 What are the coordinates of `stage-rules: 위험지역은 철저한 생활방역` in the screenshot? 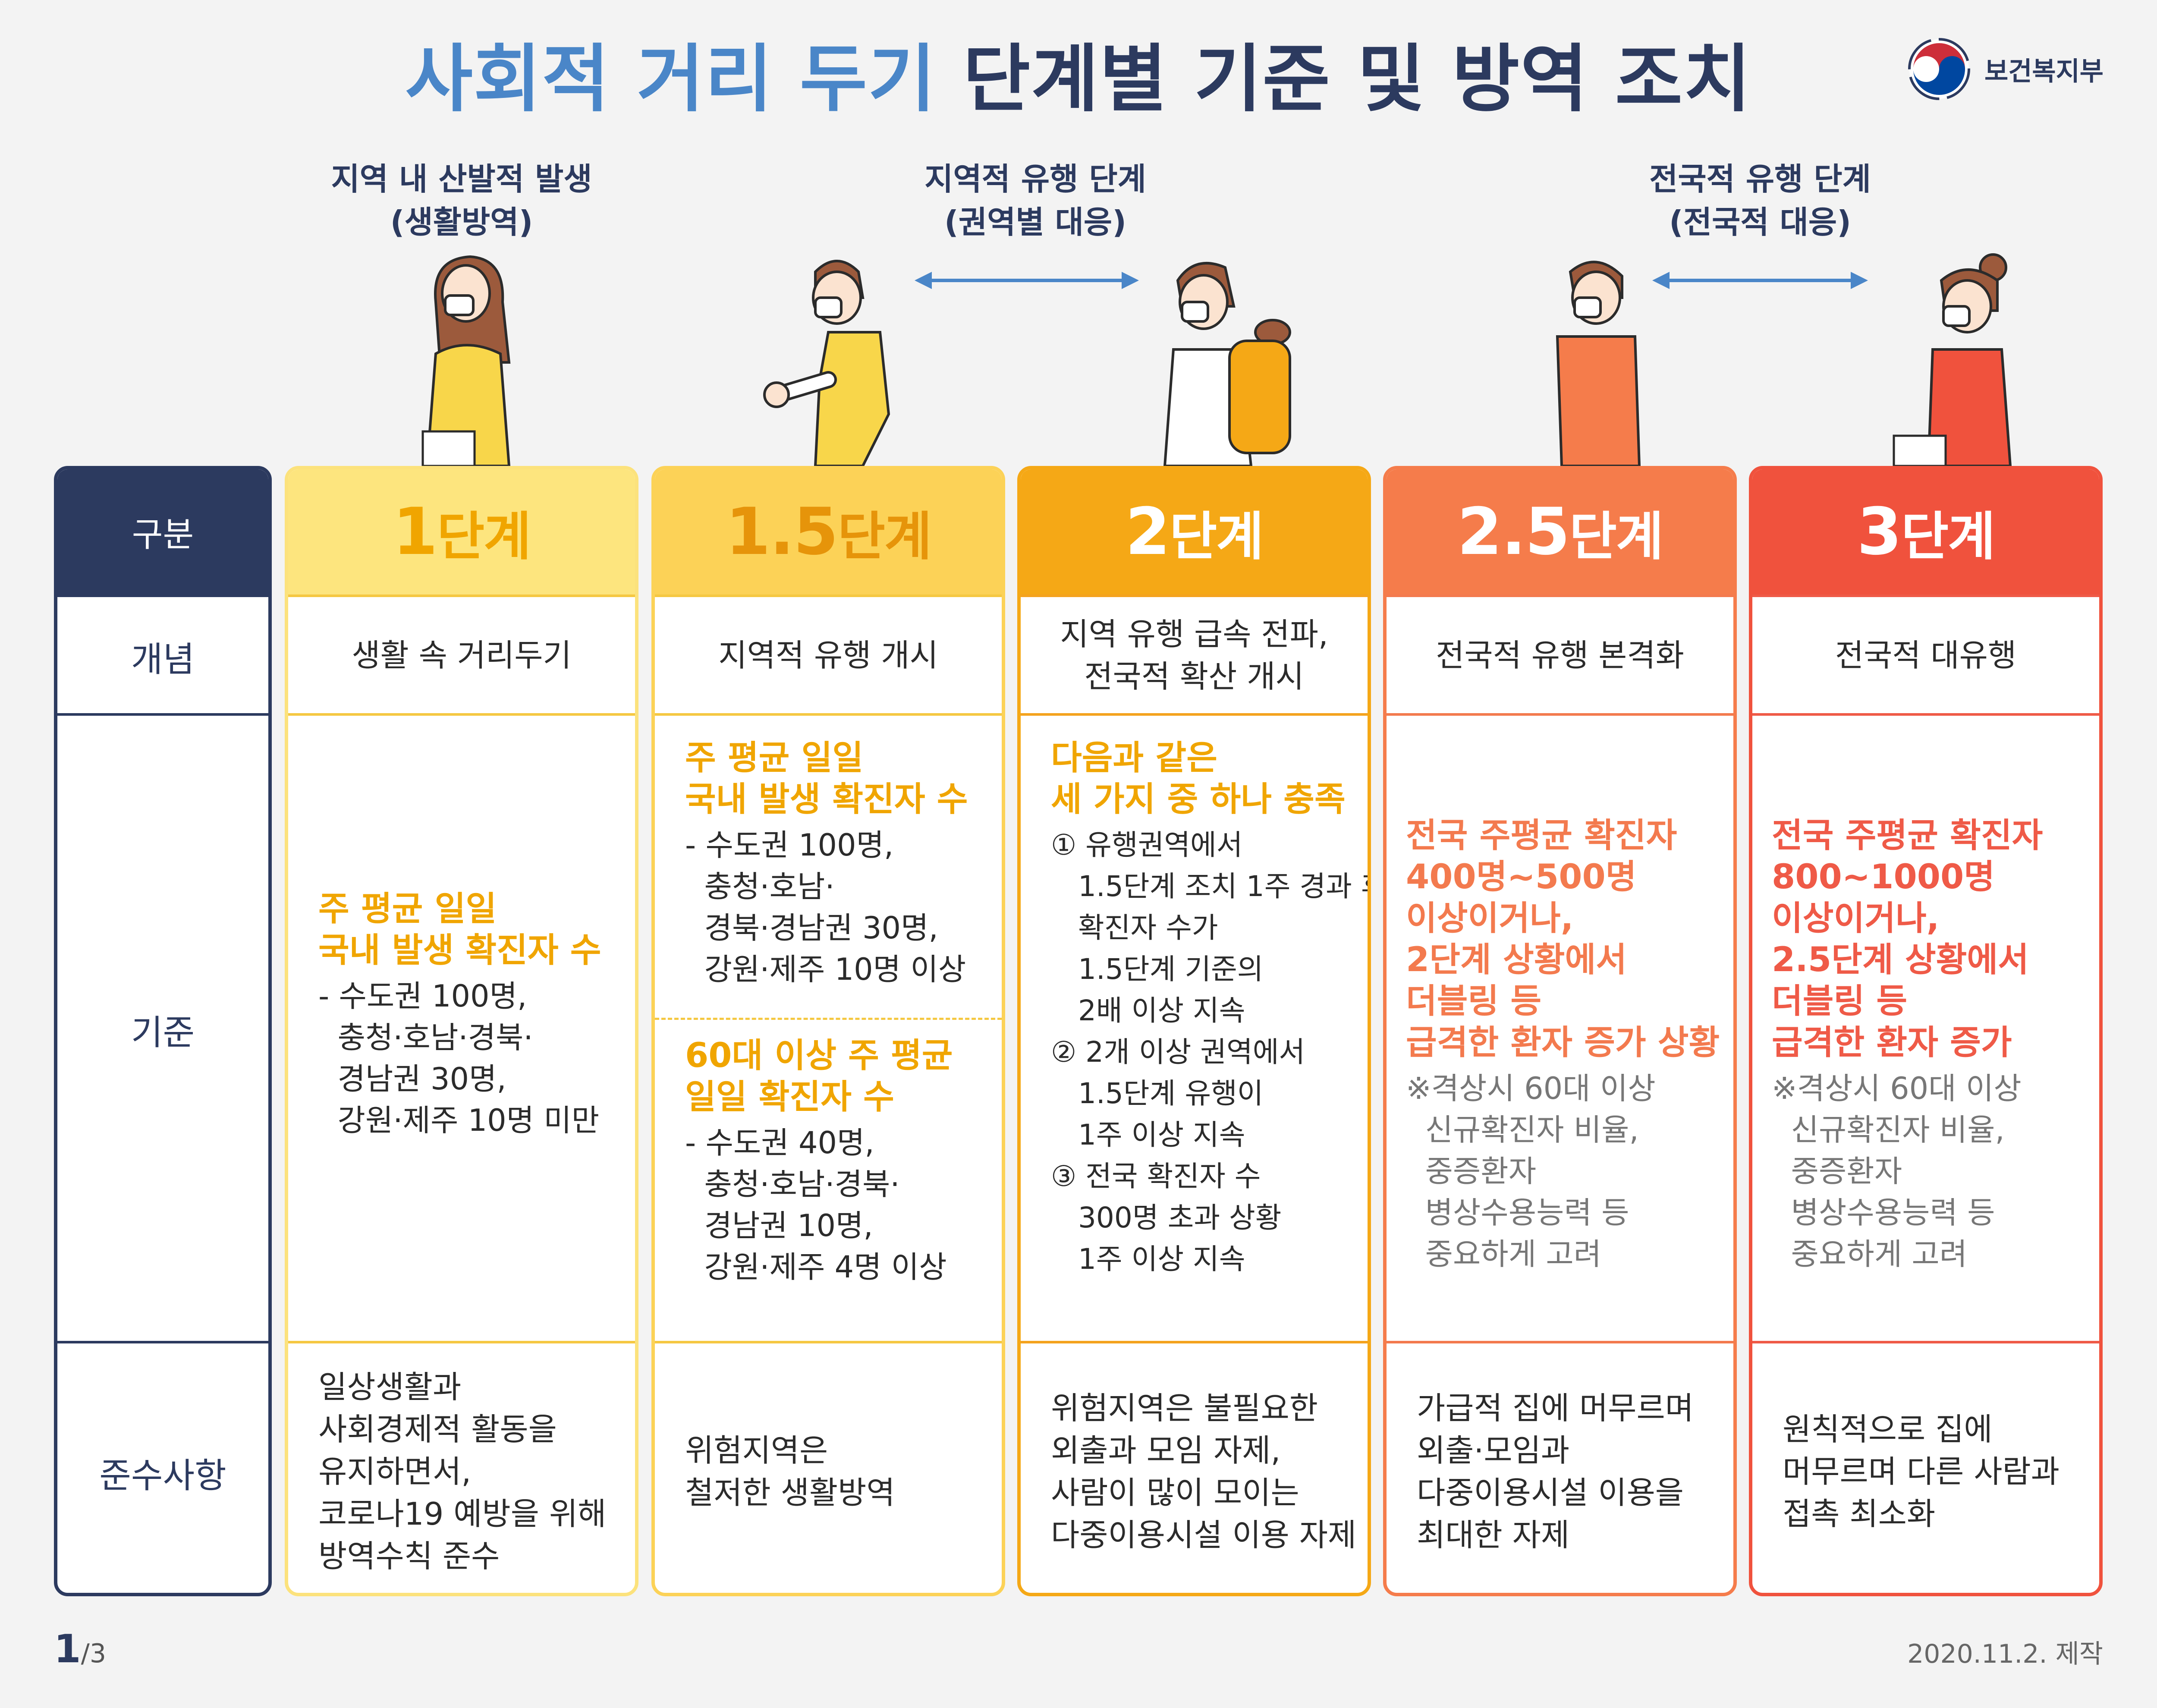 It's located at (828, 1467).